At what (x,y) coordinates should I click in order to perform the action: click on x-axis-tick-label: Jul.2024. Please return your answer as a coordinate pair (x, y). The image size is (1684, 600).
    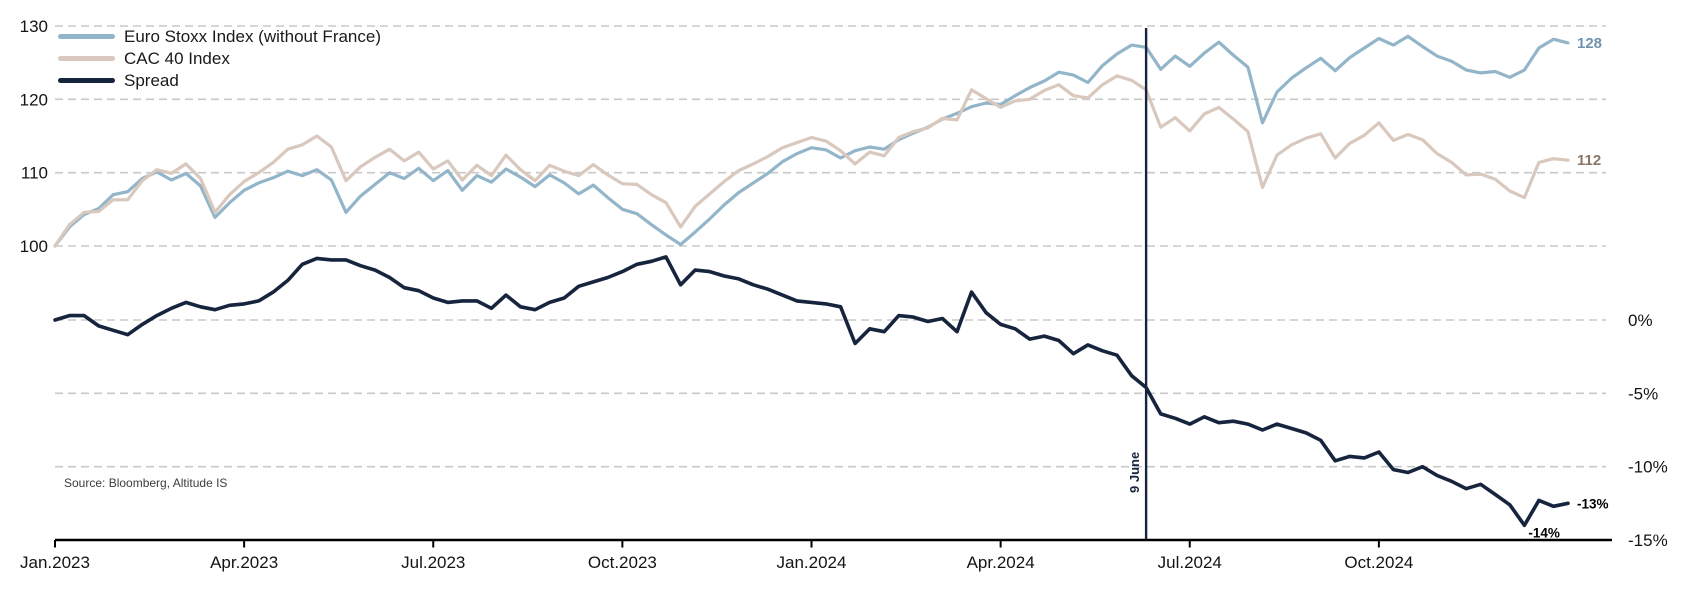
    Looking at the image, I should click on (1190, 562).